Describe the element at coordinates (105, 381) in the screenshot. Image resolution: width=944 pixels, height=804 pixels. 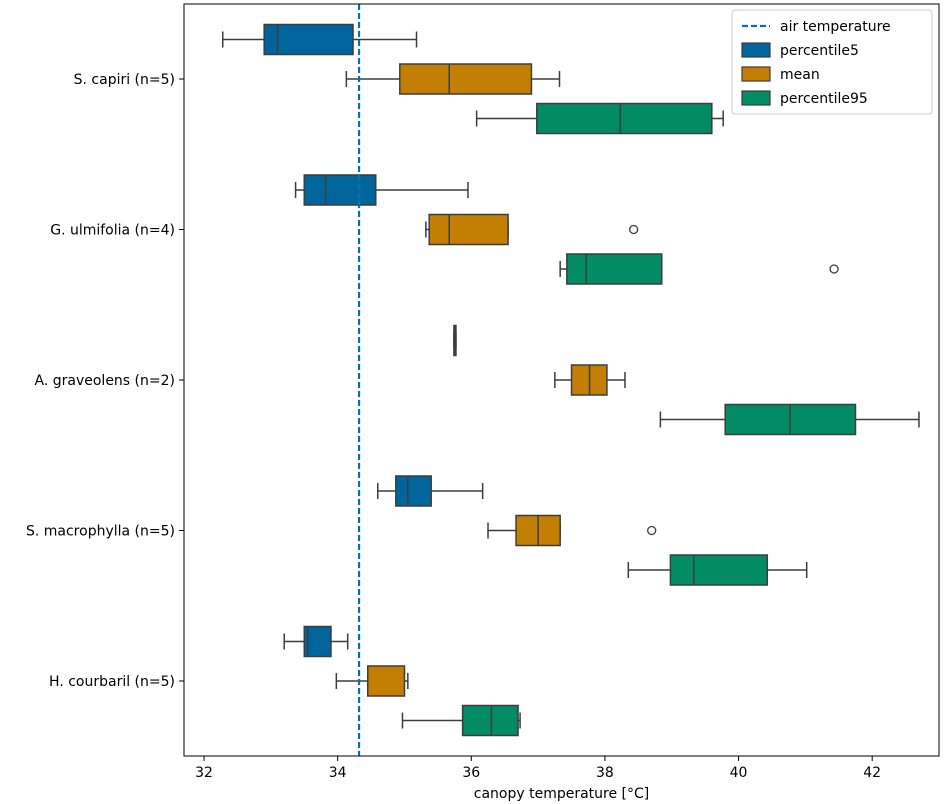
I see `y-tick-label: A. graveolens (n=2)` at that location.